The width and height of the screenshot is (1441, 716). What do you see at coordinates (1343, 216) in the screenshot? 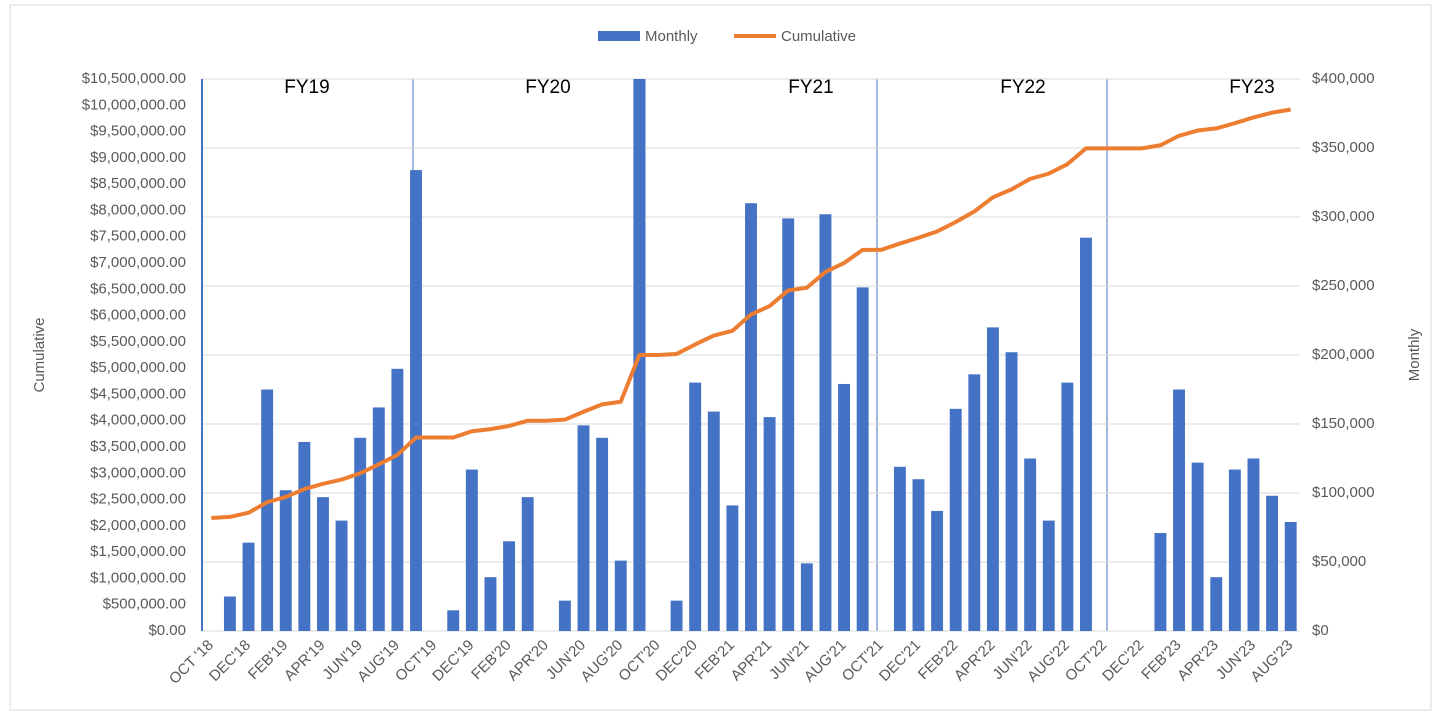
I see `y2-tick-label: $300,000` at bounding box center [1343, 216].